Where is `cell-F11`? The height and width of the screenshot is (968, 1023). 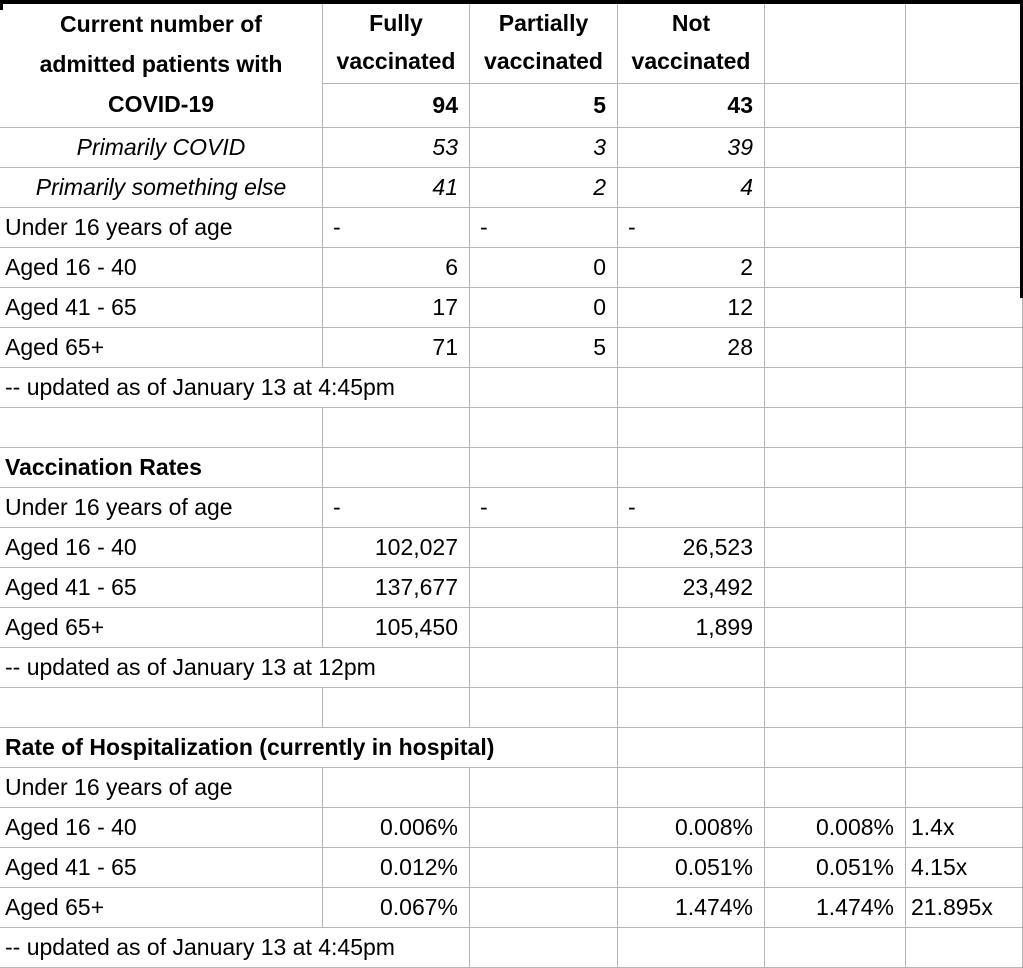 cell-F11 is located at coordinates (964, 468).